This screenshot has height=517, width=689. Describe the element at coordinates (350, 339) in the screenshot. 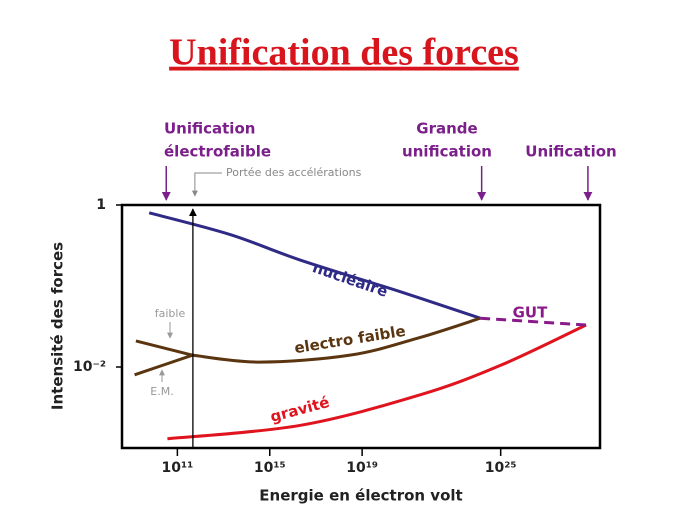

I see `series-label: electro faible` at that location.